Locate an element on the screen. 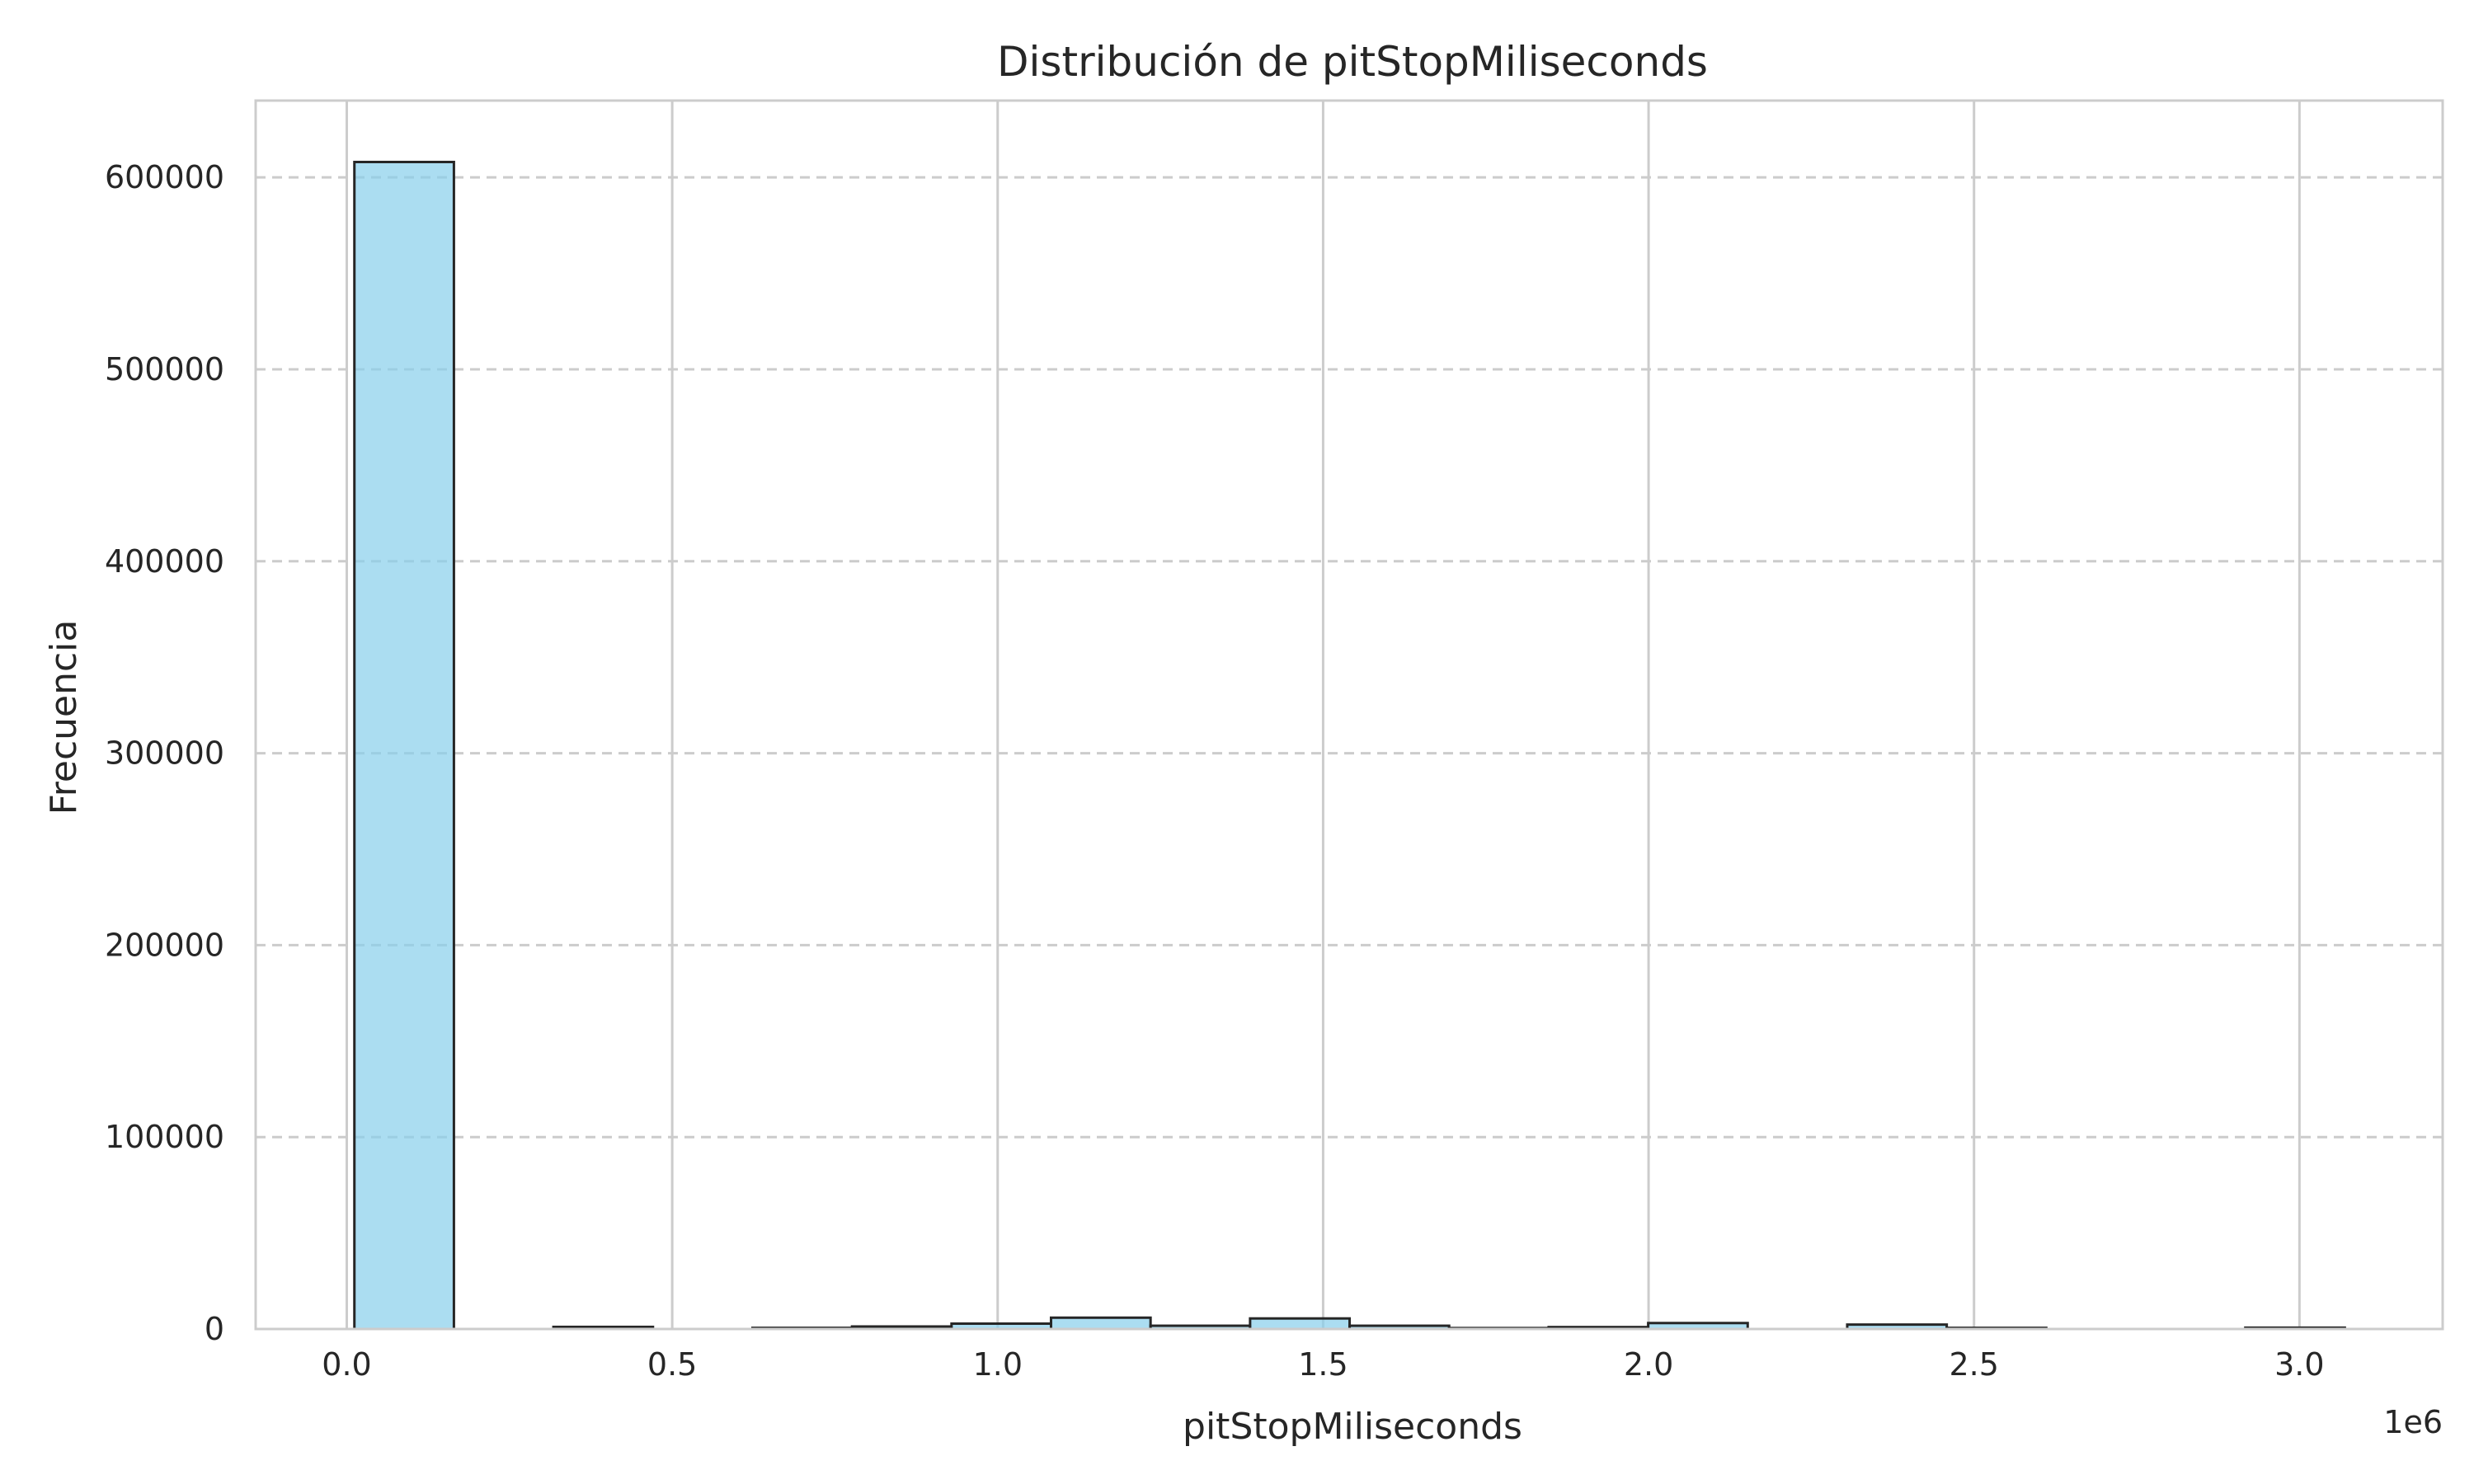 The image size is (2474, 1484). y-tick-label: 200000 is located at coordinates (164, 945).